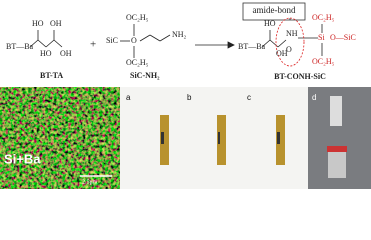  I want to click on map-label: Si+Ba, so click(22, 158).